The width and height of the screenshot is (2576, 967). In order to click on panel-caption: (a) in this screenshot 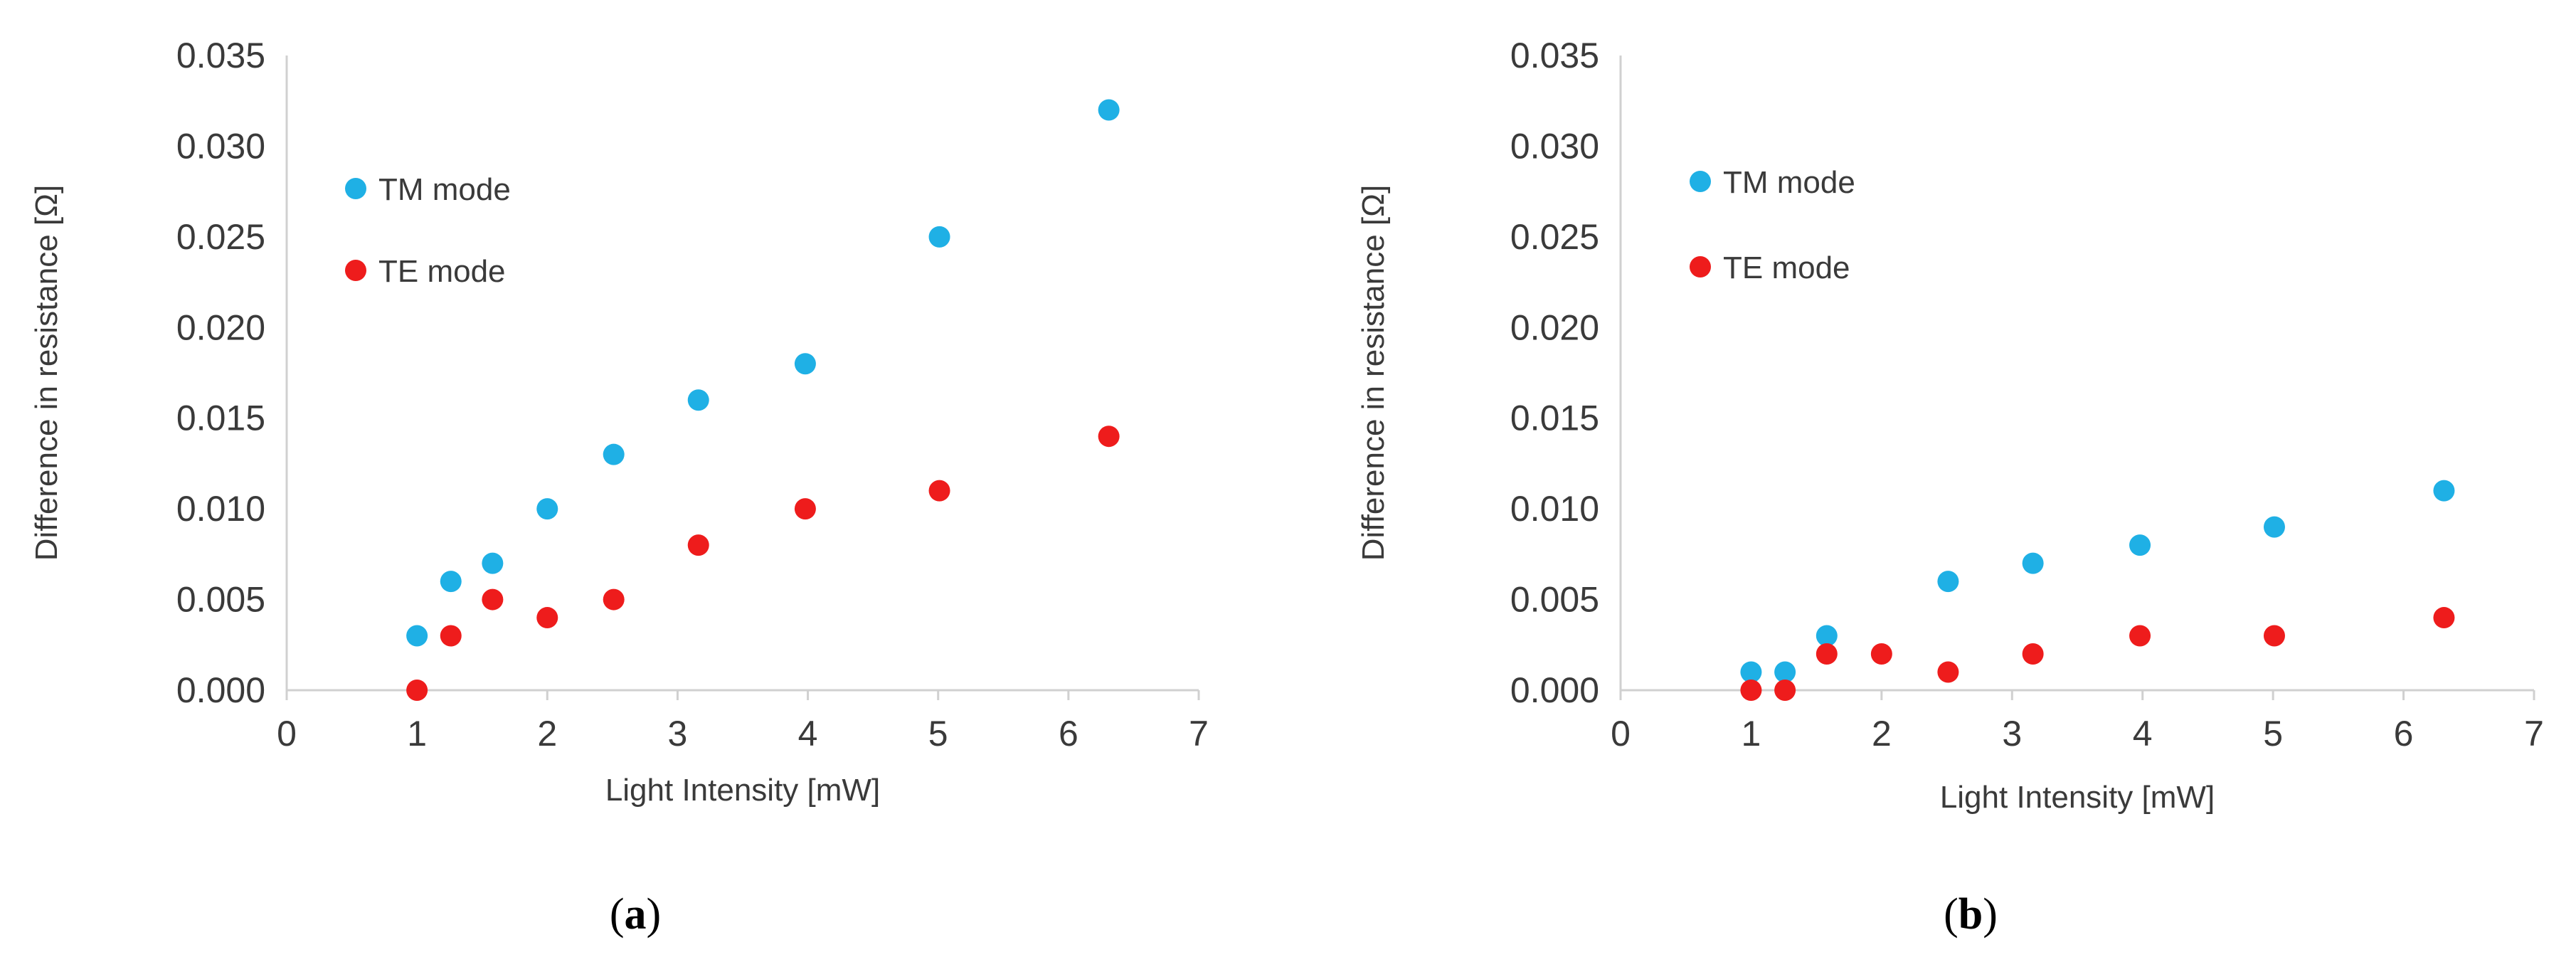, I will do `click(635, 915)`.